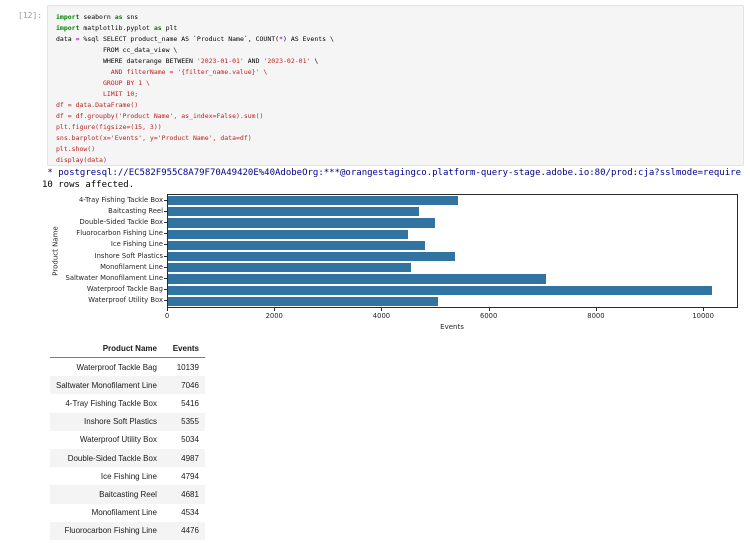 The width and height of the screenshot is (750, 543). I want to click on code-line: import seaborn as sns, so click(97, 17).